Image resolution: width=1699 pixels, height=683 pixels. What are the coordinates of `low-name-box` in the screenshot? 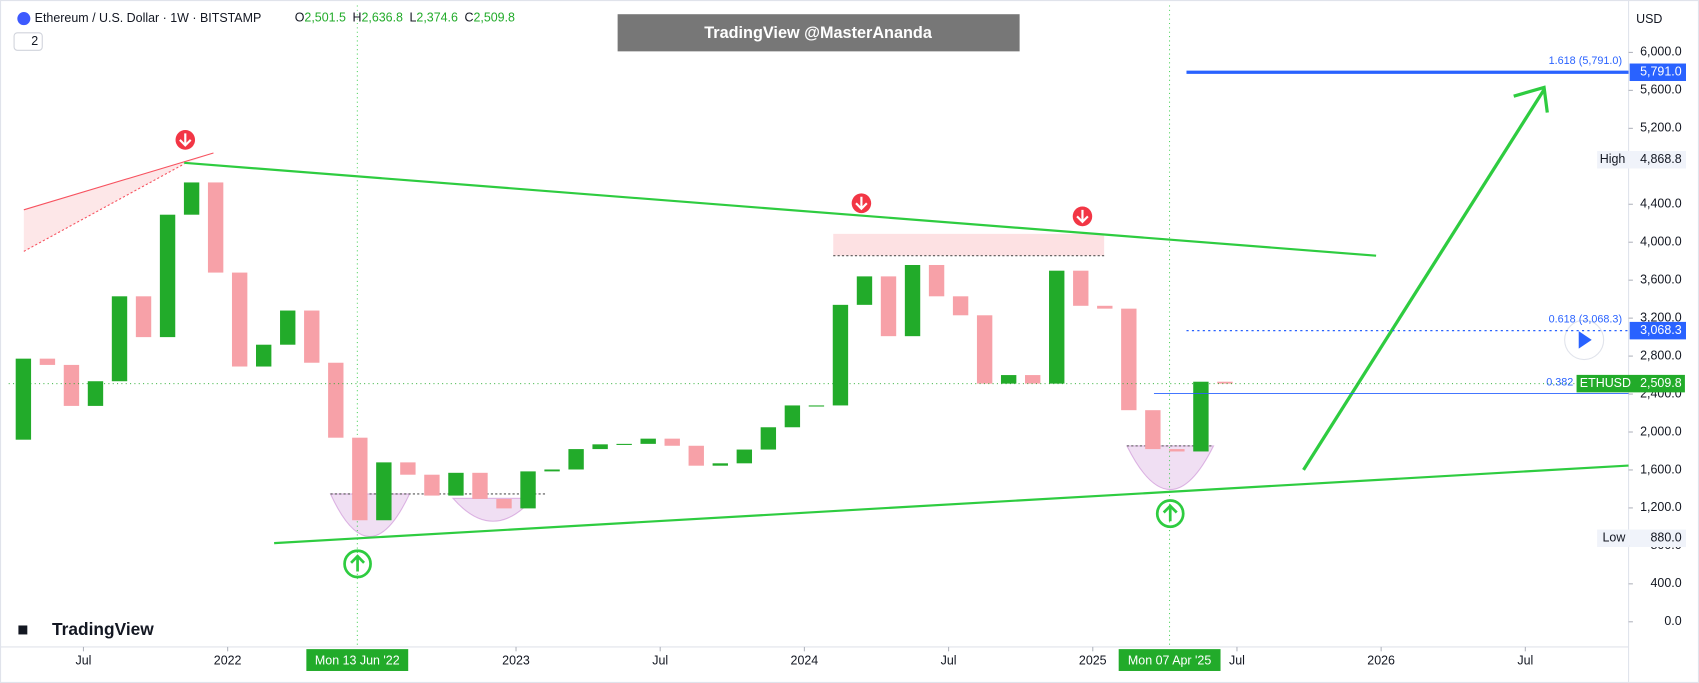 It's located at (1613, 538).